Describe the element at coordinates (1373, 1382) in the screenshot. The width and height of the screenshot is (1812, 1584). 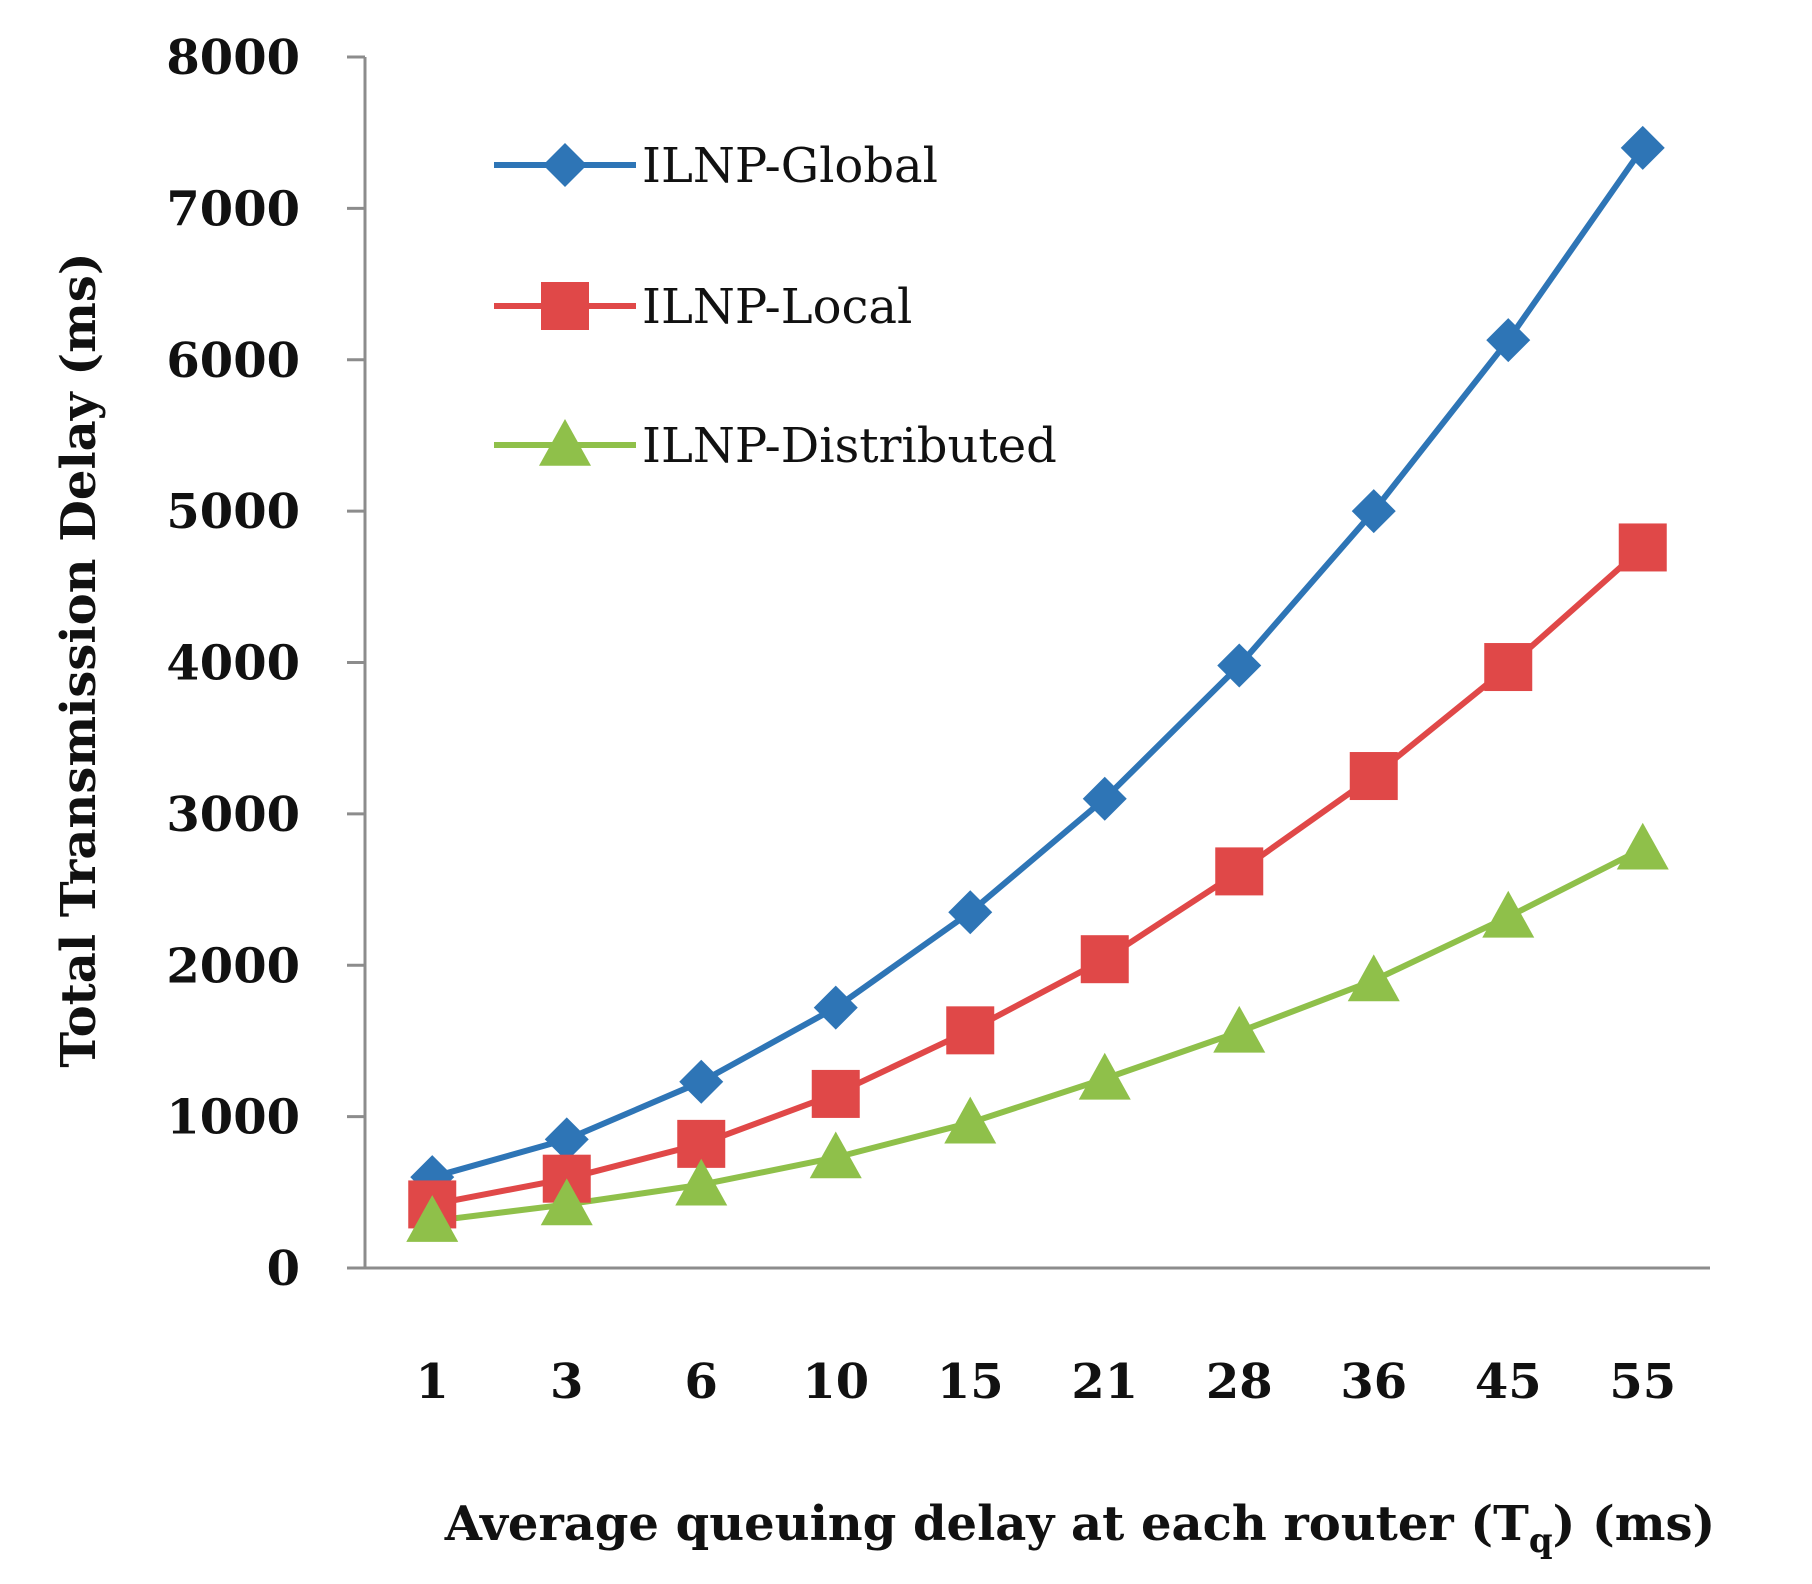
I see `x-tick-label: 36` at that location.